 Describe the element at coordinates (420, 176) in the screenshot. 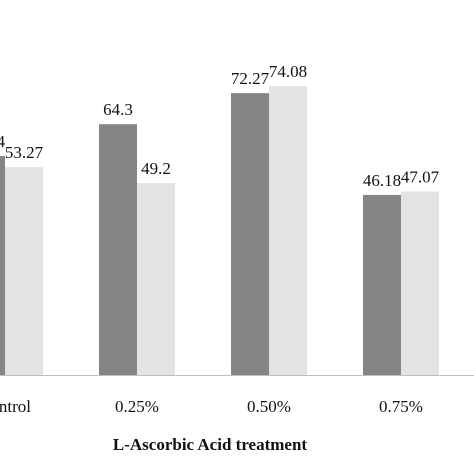

I see `data-label-3-series-1: 47.07` at that location.